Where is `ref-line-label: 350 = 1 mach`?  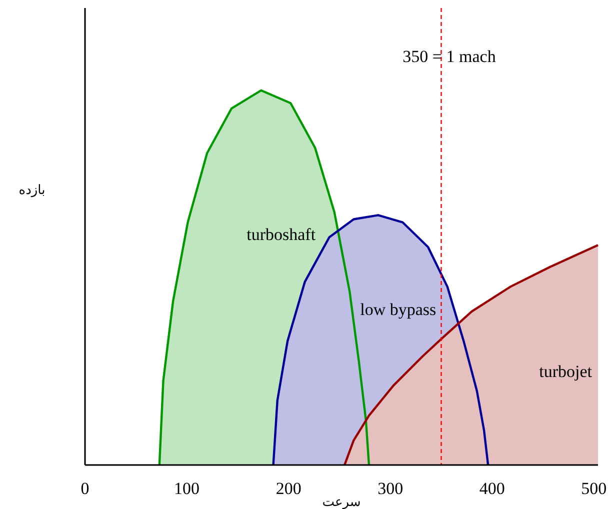
ref-line-label: 350 = 1 mach is located at coordinates (449, 56).